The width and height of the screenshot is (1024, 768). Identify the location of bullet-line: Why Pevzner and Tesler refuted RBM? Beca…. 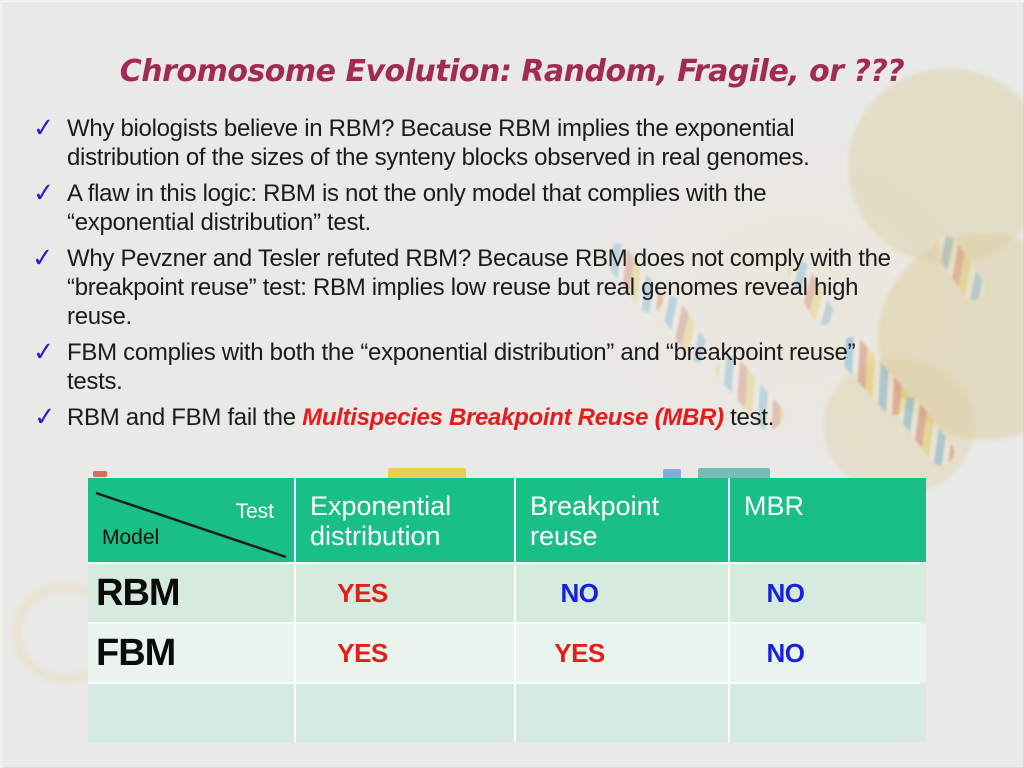
(479, 258).